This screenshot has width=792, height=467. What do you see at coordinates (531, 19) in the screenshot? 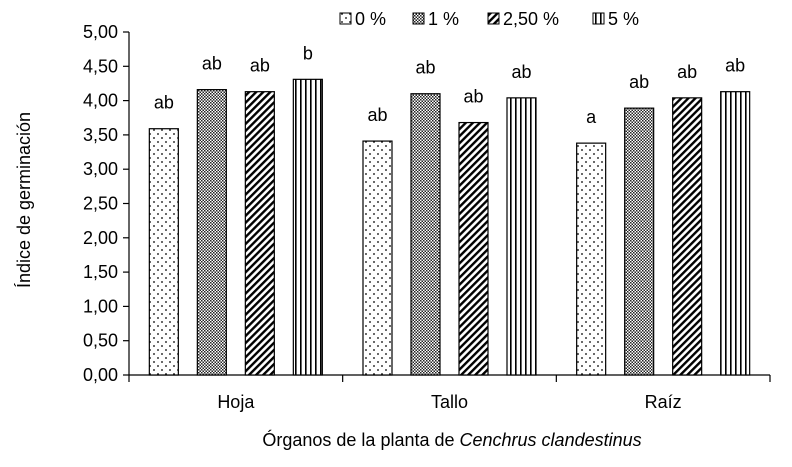
I see `legend-label: 2,50 %` at bounding box center [531, 19].